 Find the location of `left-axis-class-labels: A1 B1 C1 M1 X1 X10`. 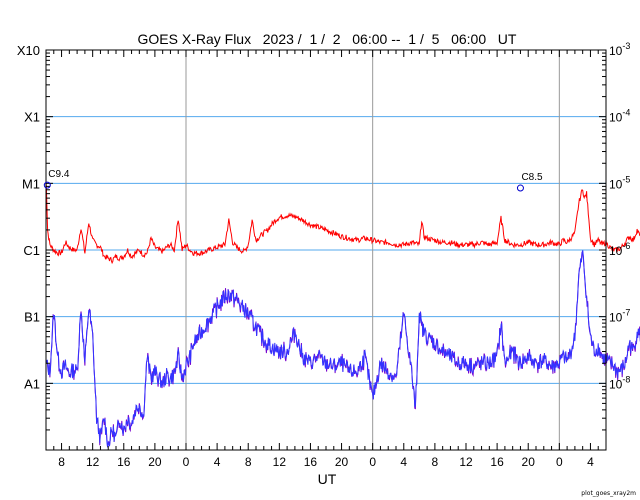

left-axis-class-labels: A1 B1 C1 M1 X1 X10 is located at coordinates (28, 217).